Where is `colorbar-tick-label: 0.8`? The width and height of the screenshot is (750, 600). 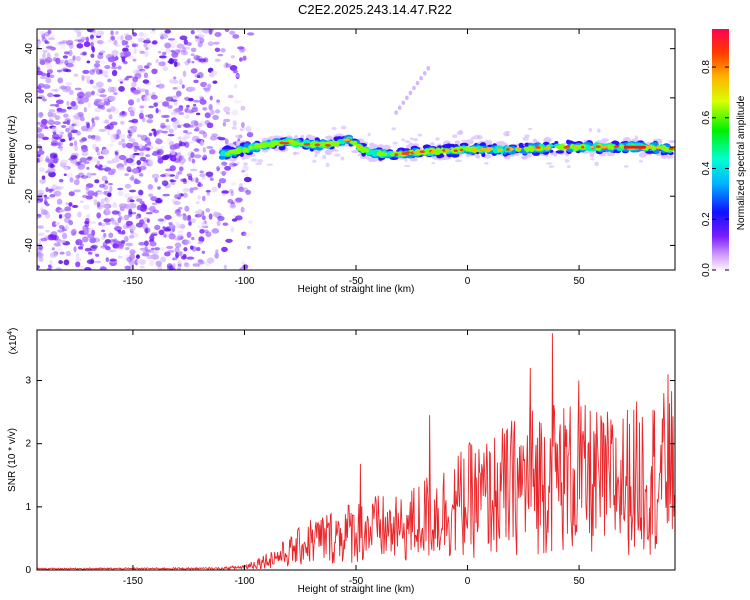
colorbar-tick-label: 0.8 is located at coordinates (706, 67).